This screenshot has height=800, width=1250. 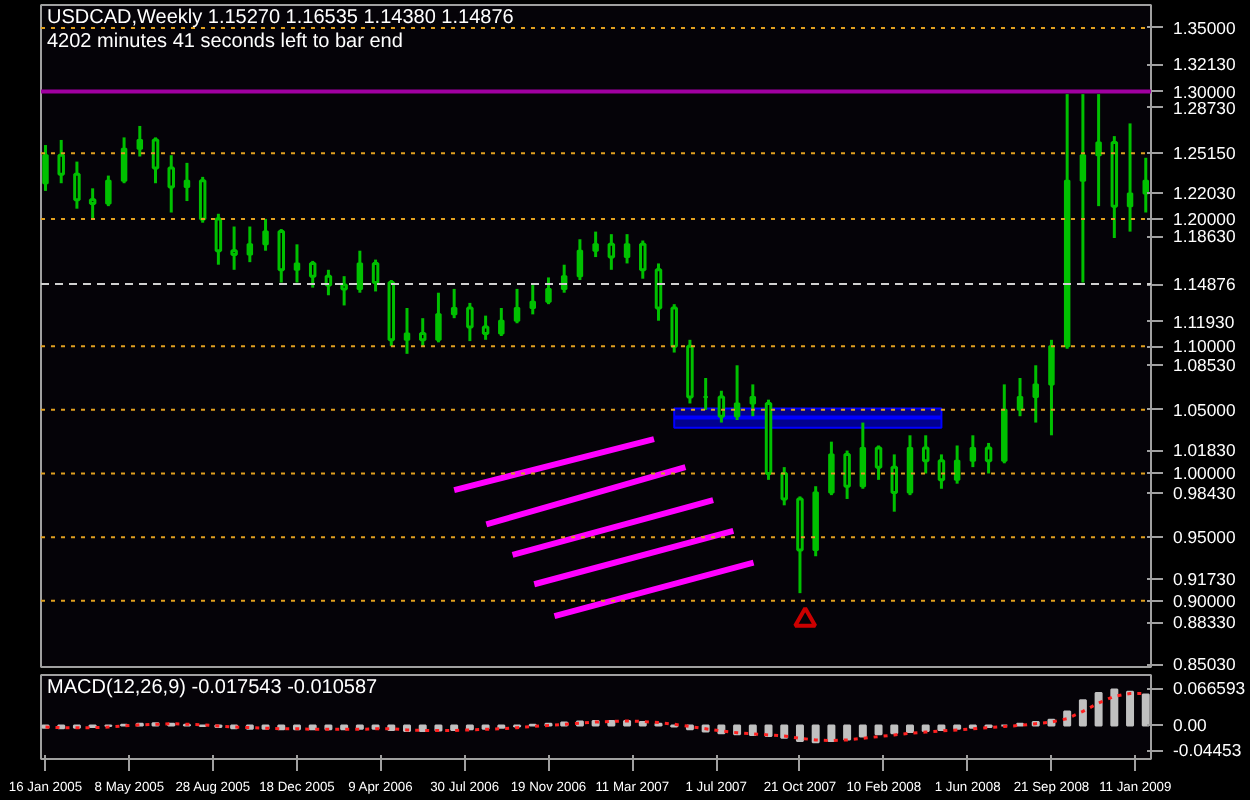 I want to click on text: 4202 minutes 41 seconds left to bar end, so click(x=225, y=42).